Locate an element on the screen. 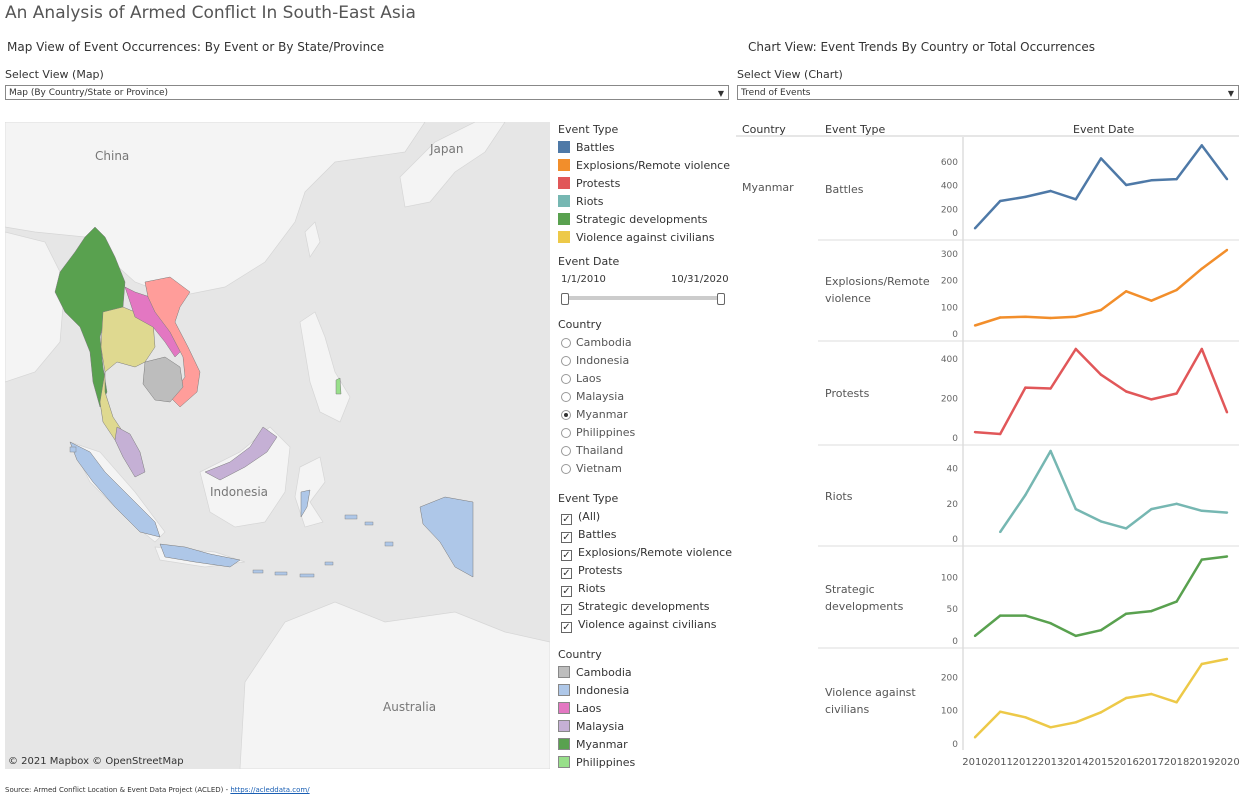  event-date-start-handle is located at coordinates (565, 299).